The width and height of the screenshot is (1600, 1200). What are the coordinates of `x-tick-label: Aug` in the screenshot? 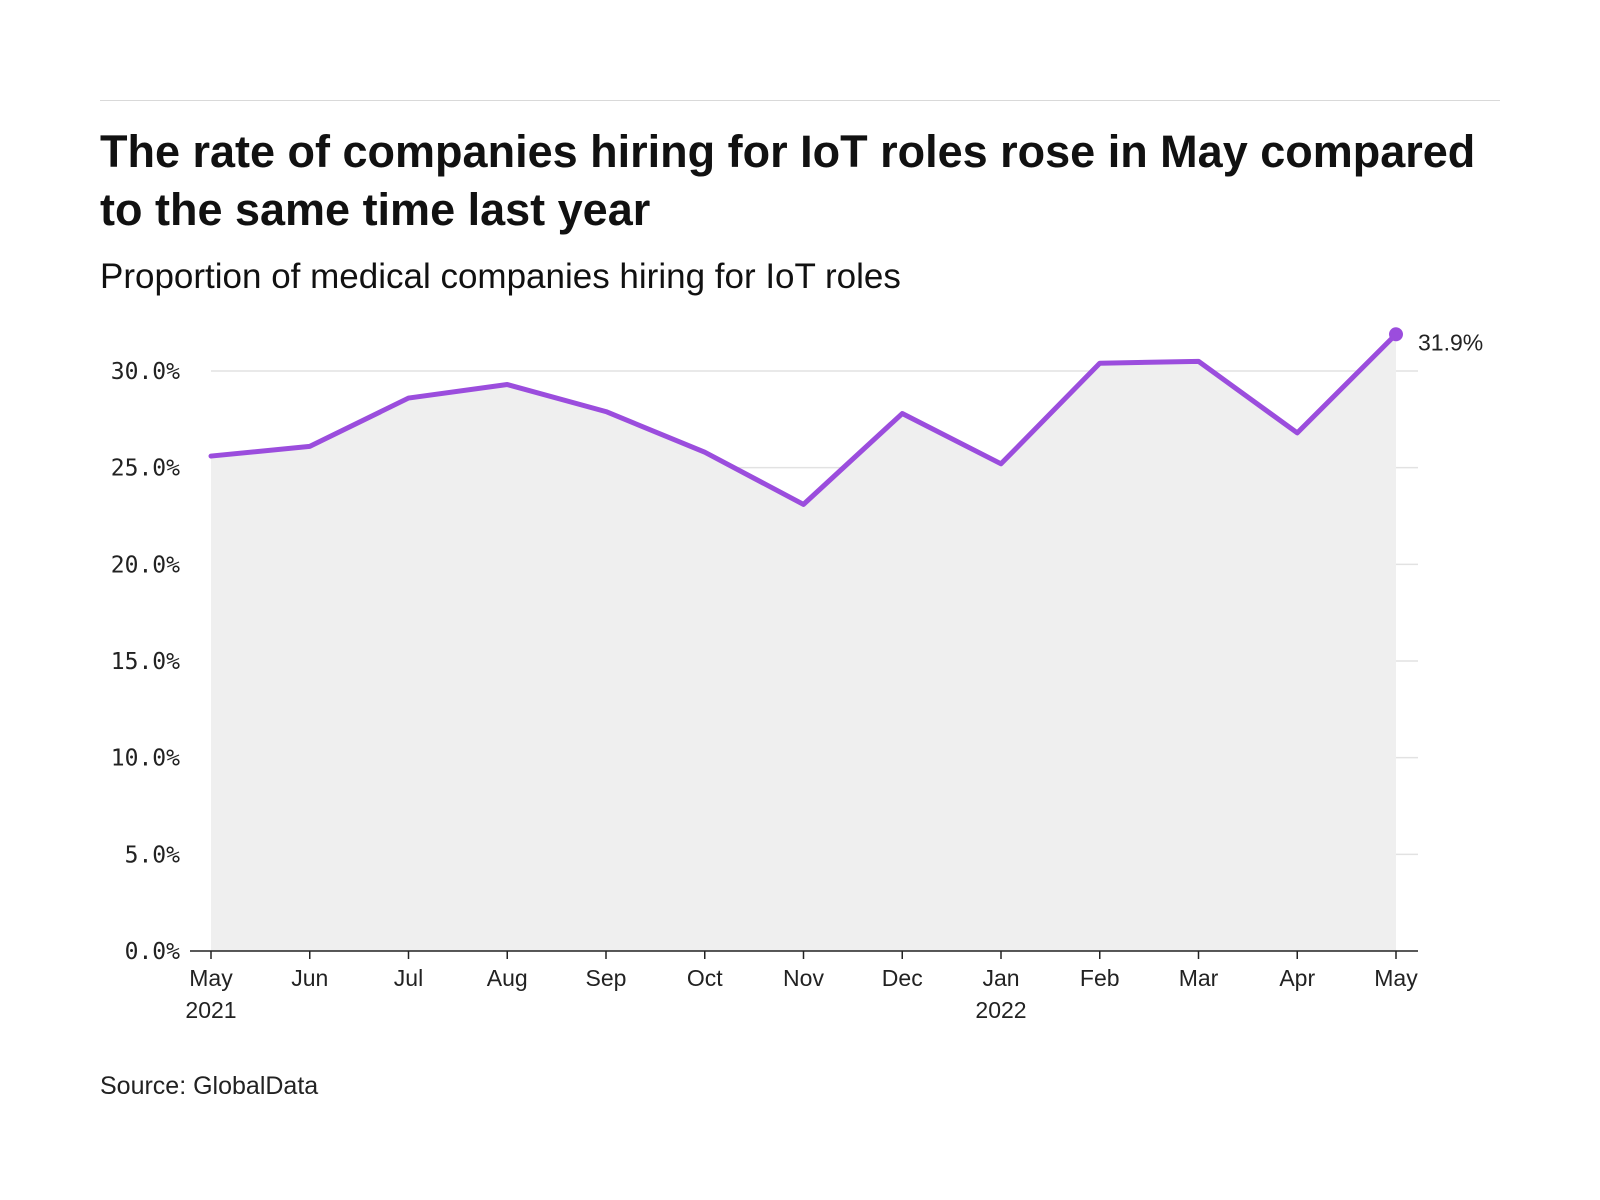 It's located at (507, 978).